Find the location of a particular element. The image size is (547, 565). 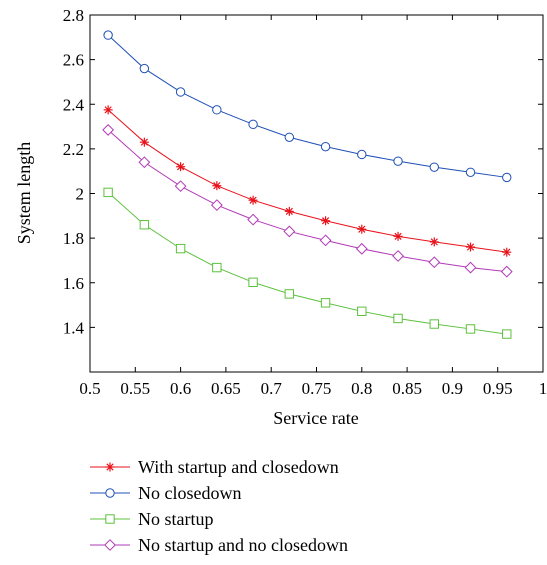

y-tick-label: 2.4 is located at coordinates (74, 104).